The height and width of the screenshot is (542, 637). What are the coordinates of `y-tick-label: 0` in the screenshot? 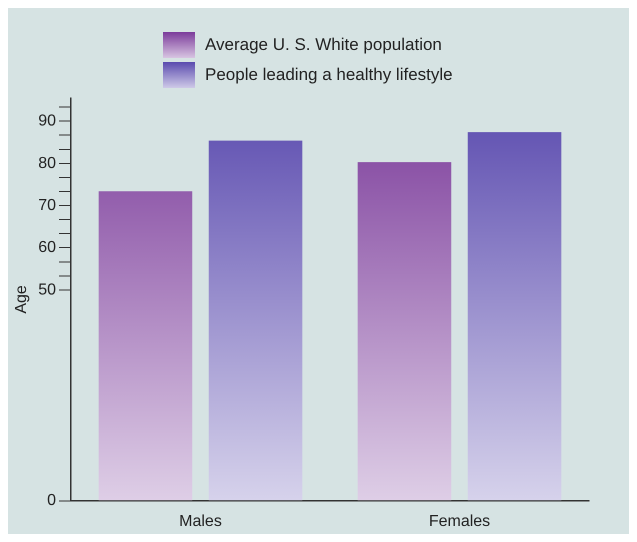 It's located at (51, 501).